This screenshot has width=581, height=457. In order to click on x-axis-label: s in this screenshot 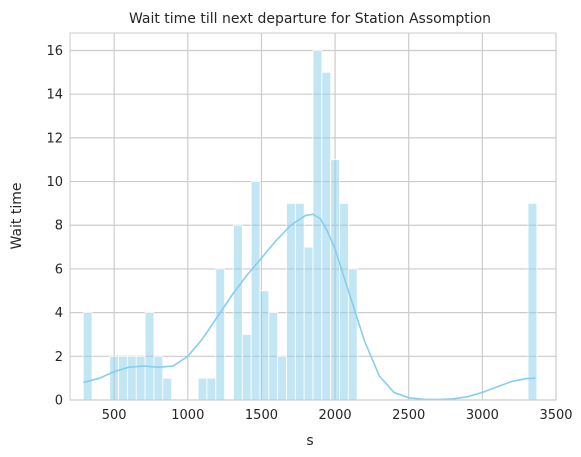, I will do `click(309, 441)`.